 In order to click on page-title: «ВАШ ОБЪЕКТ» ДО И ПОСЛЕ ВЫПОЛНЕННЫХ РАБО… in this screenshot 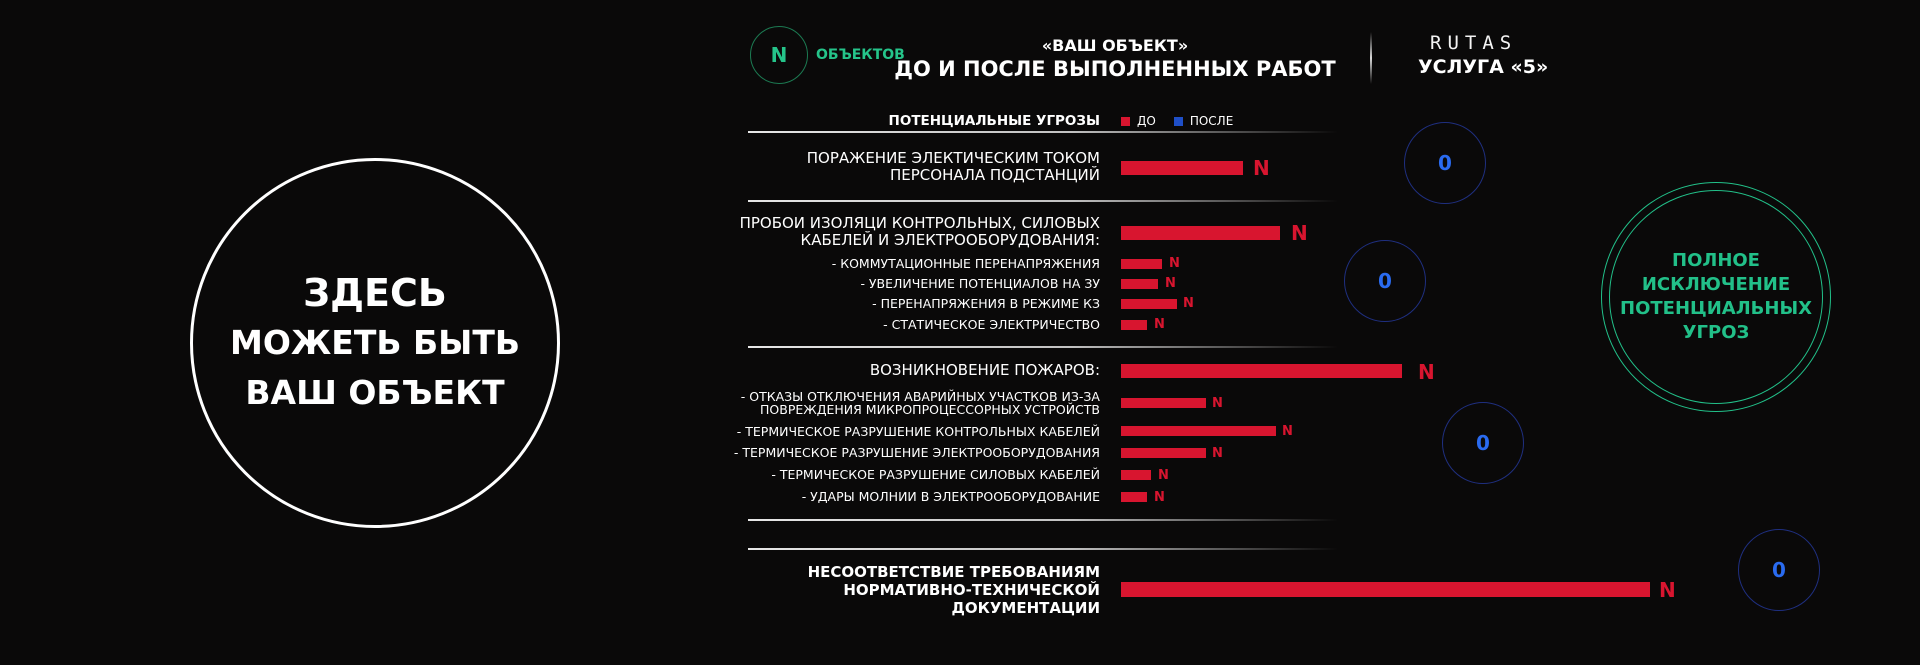, I will do `click(1115, 59)`.